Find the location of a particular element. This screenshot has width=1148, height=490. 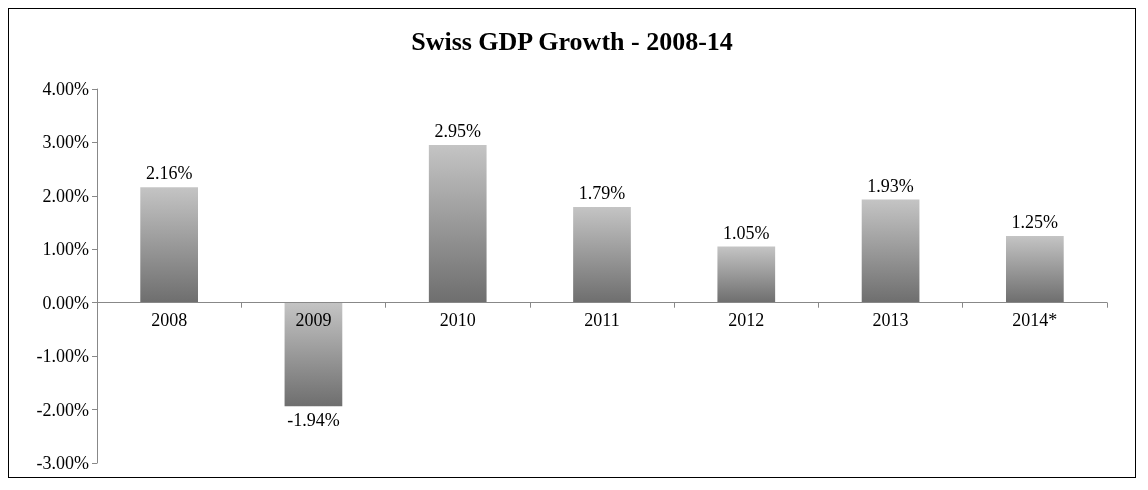

y-tick-label: 2.00% is located at coordinates (65, 195).